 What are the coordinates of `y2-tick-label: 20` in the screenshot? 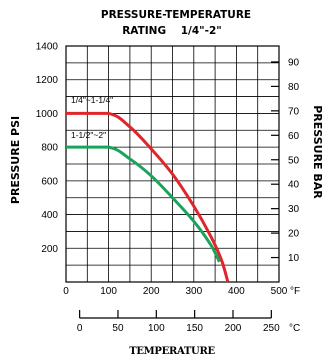 It's located at (294, 234).